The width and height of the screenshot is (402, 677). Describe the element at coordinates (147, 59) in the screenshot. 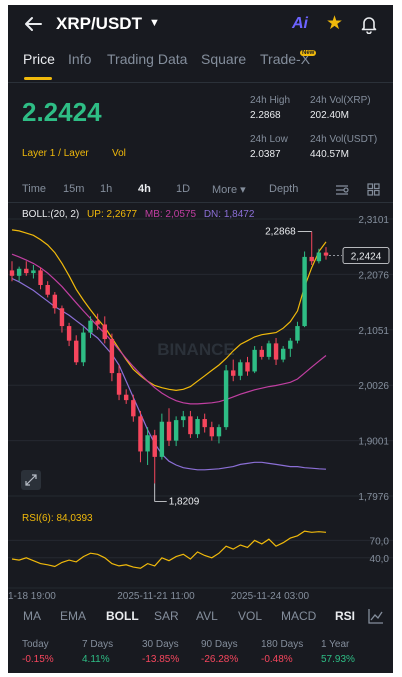

I see `tab-trading-data: Trading Data` at that location.